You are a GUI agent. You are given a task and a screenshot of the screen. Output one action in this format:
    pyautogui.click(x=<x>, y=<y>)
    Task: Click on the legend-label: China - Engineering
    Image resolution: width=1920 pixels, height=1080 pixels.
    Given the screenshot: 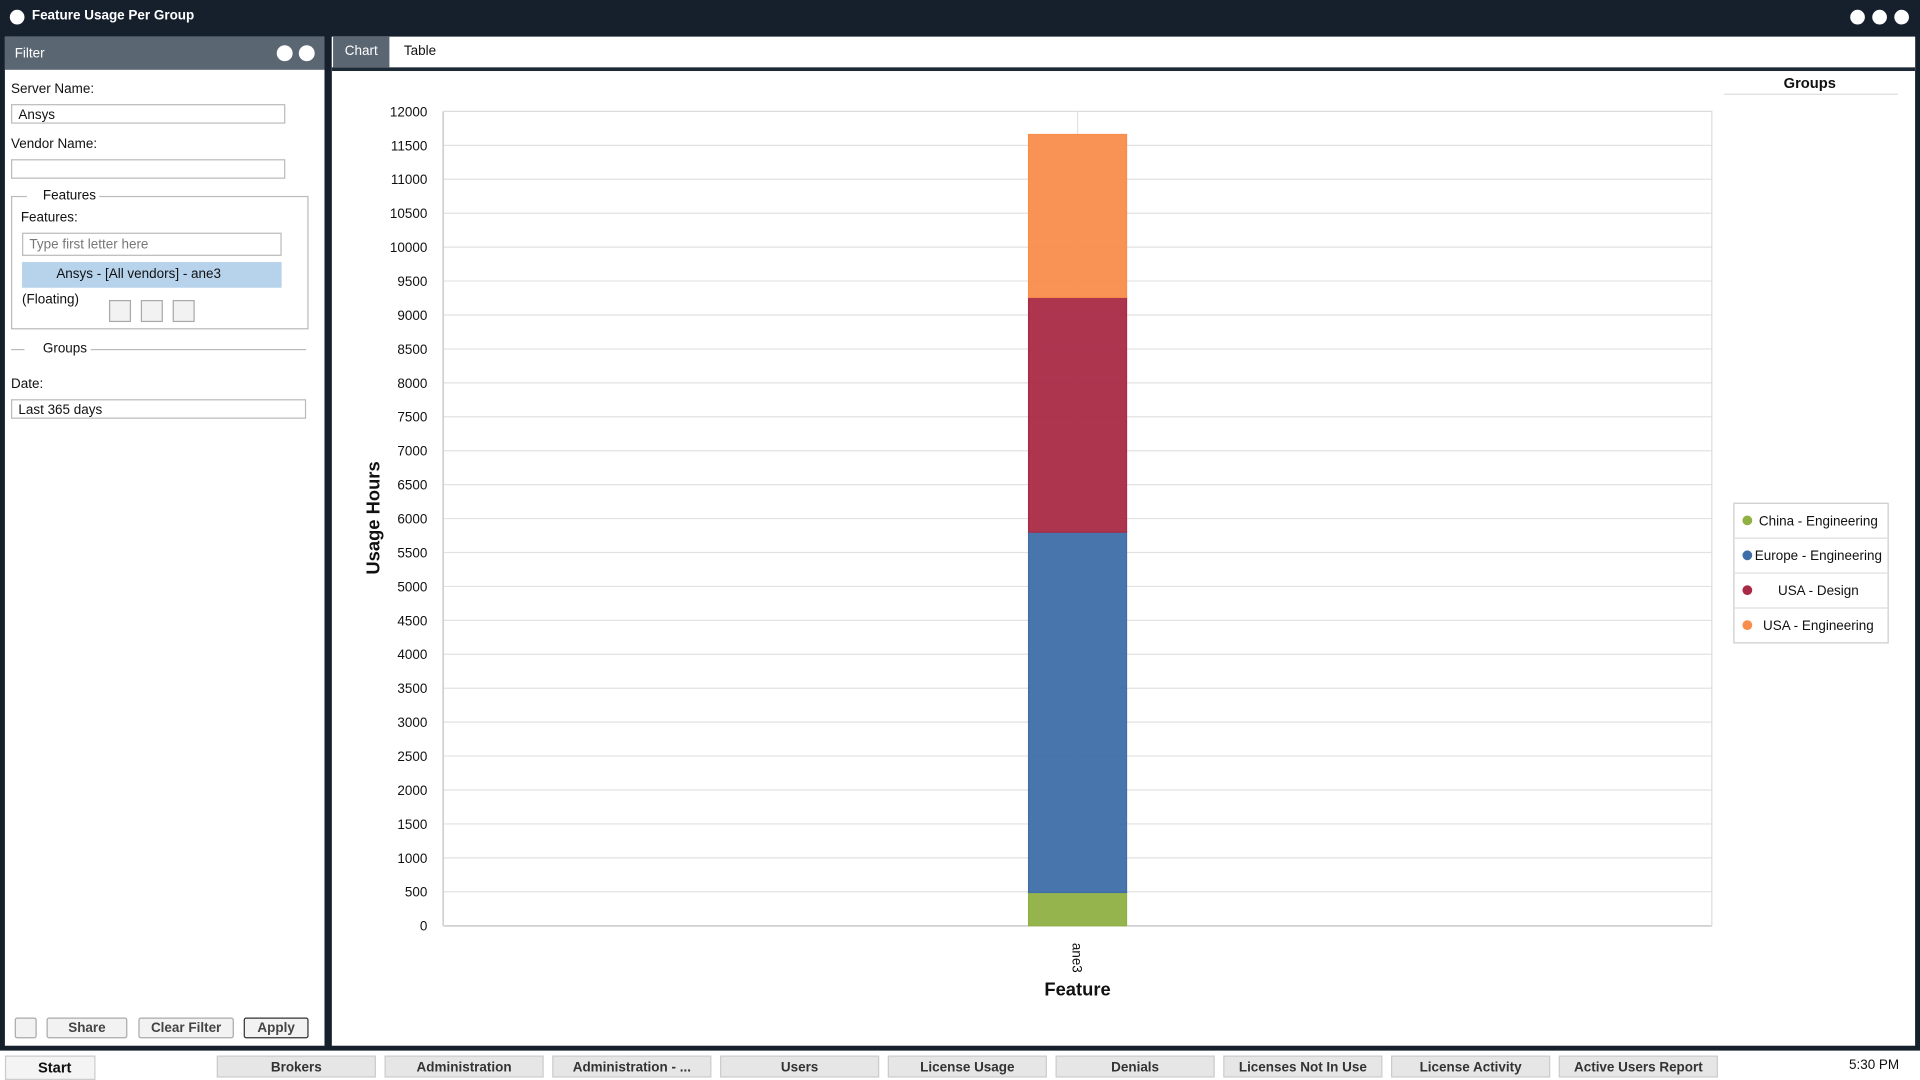 What is the action you would take?
    pyautogui.click(x=1818, y=520)
    